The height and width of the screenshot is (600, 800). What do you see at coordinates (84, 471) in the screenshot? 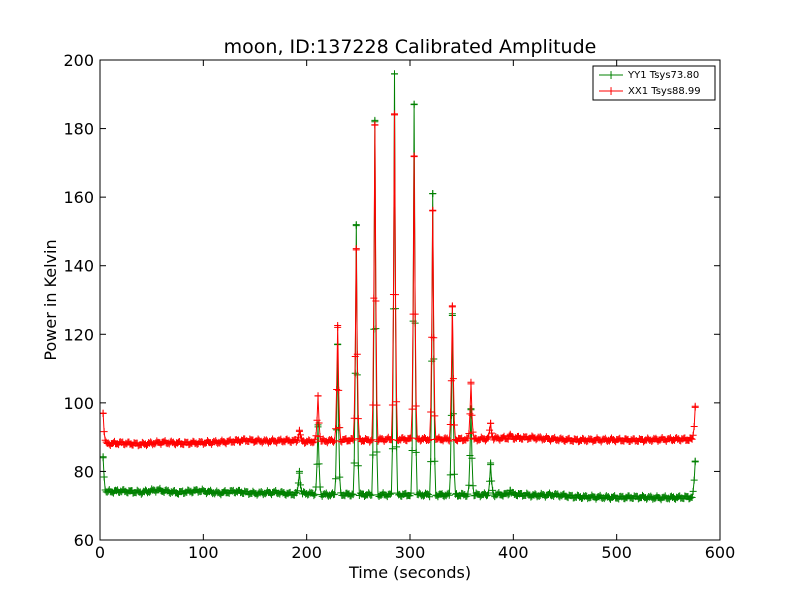
I see `y-tick-label: 80` at bounding box center [84, 471].